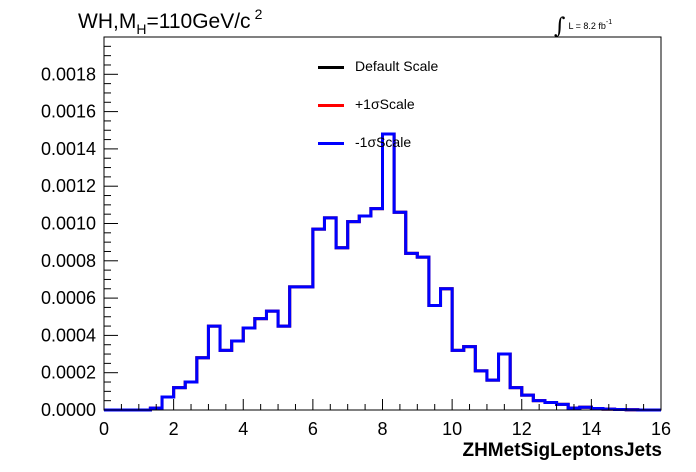 This screenshot has height=472, width=696. What do you see at coordinates (243, 429) in the screenshot?
I see `x-tick-label: 4` at bounding box center [243, 429].